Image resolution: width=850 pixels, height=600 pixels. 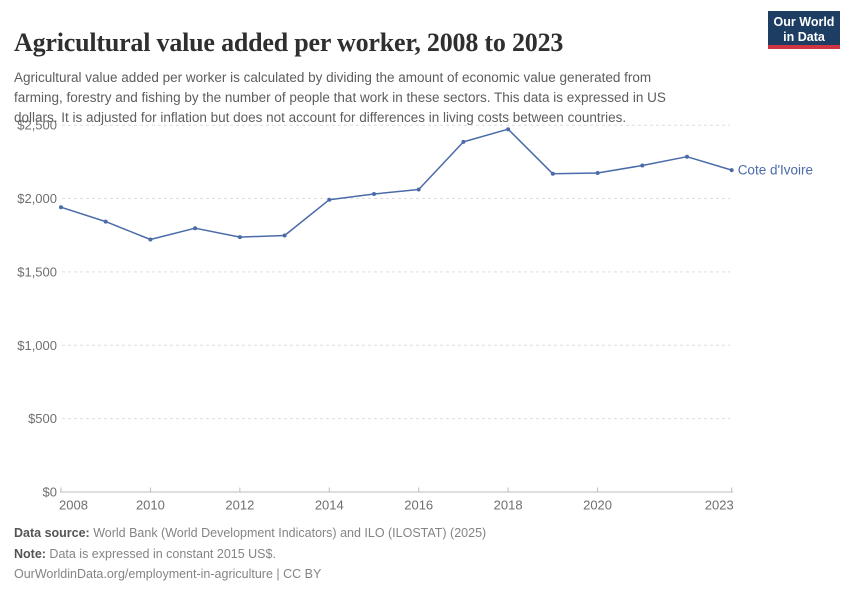 I want to click on owid-logo-line1: Our World, so click(x=804, y=22).